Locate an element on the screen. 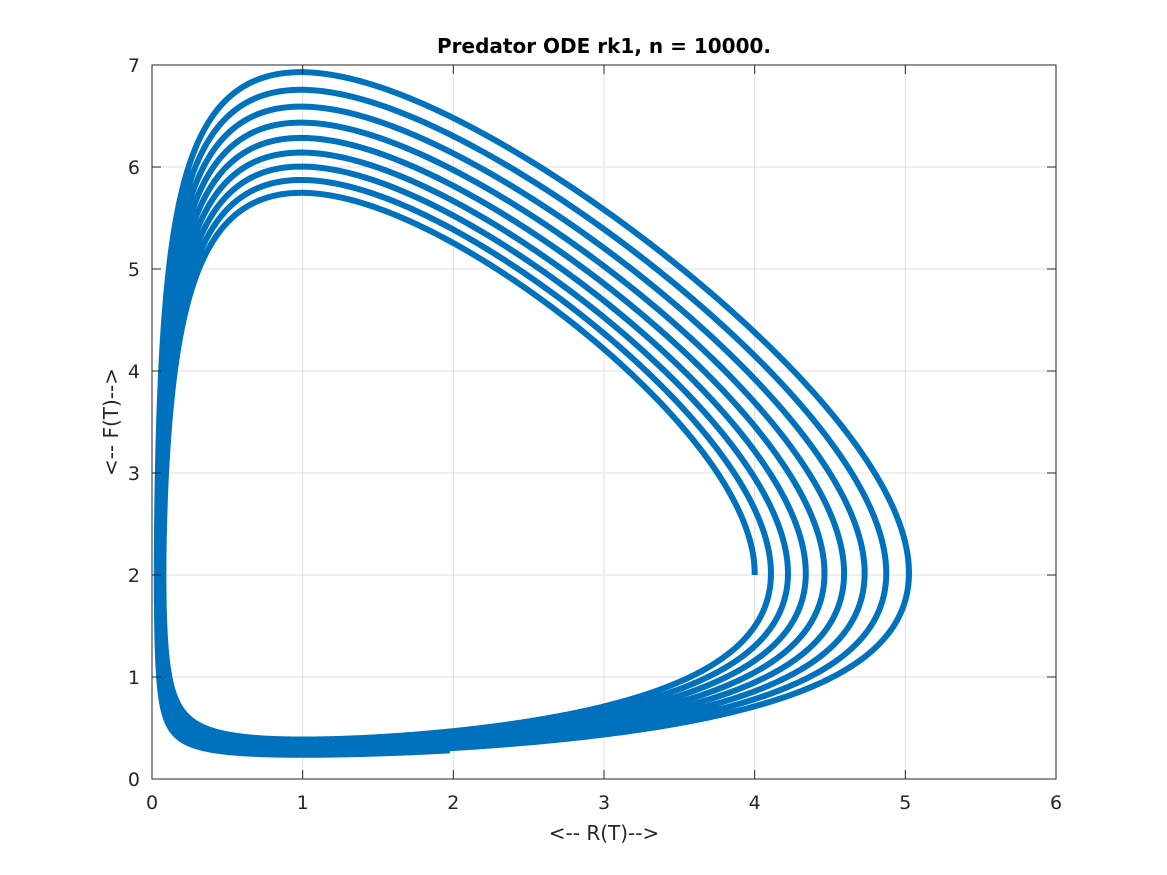  chart-title: Predator ODE rk1, n = 10000. is located at coordinates (604, 46).